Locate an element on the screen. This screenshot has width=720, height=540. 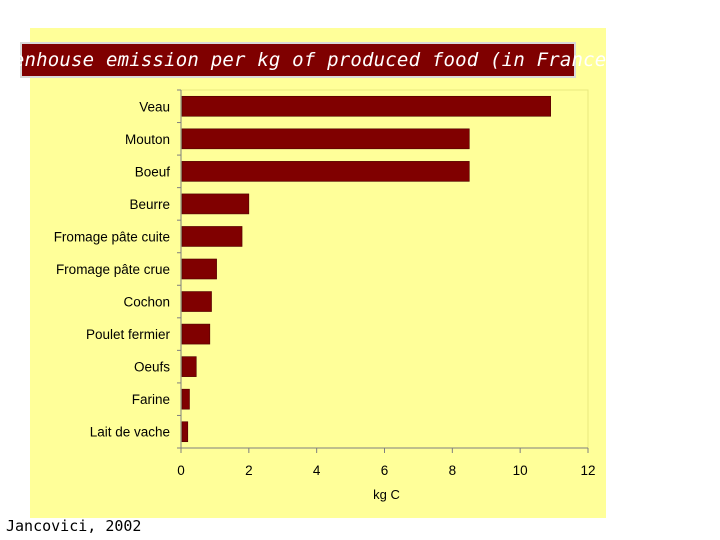
category-label: Fromage pâte crue is located at coordinates (113, 269).